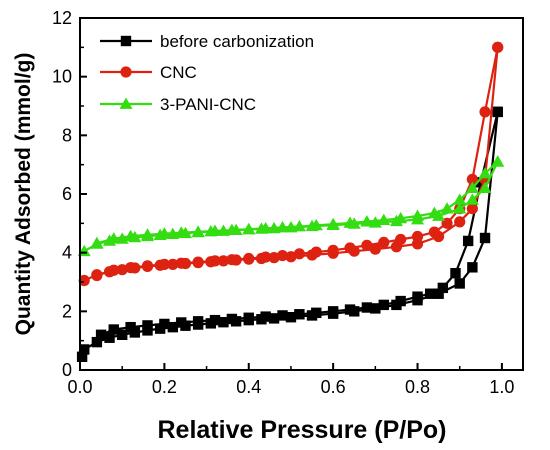 This screenshot has width=550, height=450. What do you see at coordinates (148, 72) in the screenshot?
I see `legend-item: CNC` at bounding box center [148, 72].